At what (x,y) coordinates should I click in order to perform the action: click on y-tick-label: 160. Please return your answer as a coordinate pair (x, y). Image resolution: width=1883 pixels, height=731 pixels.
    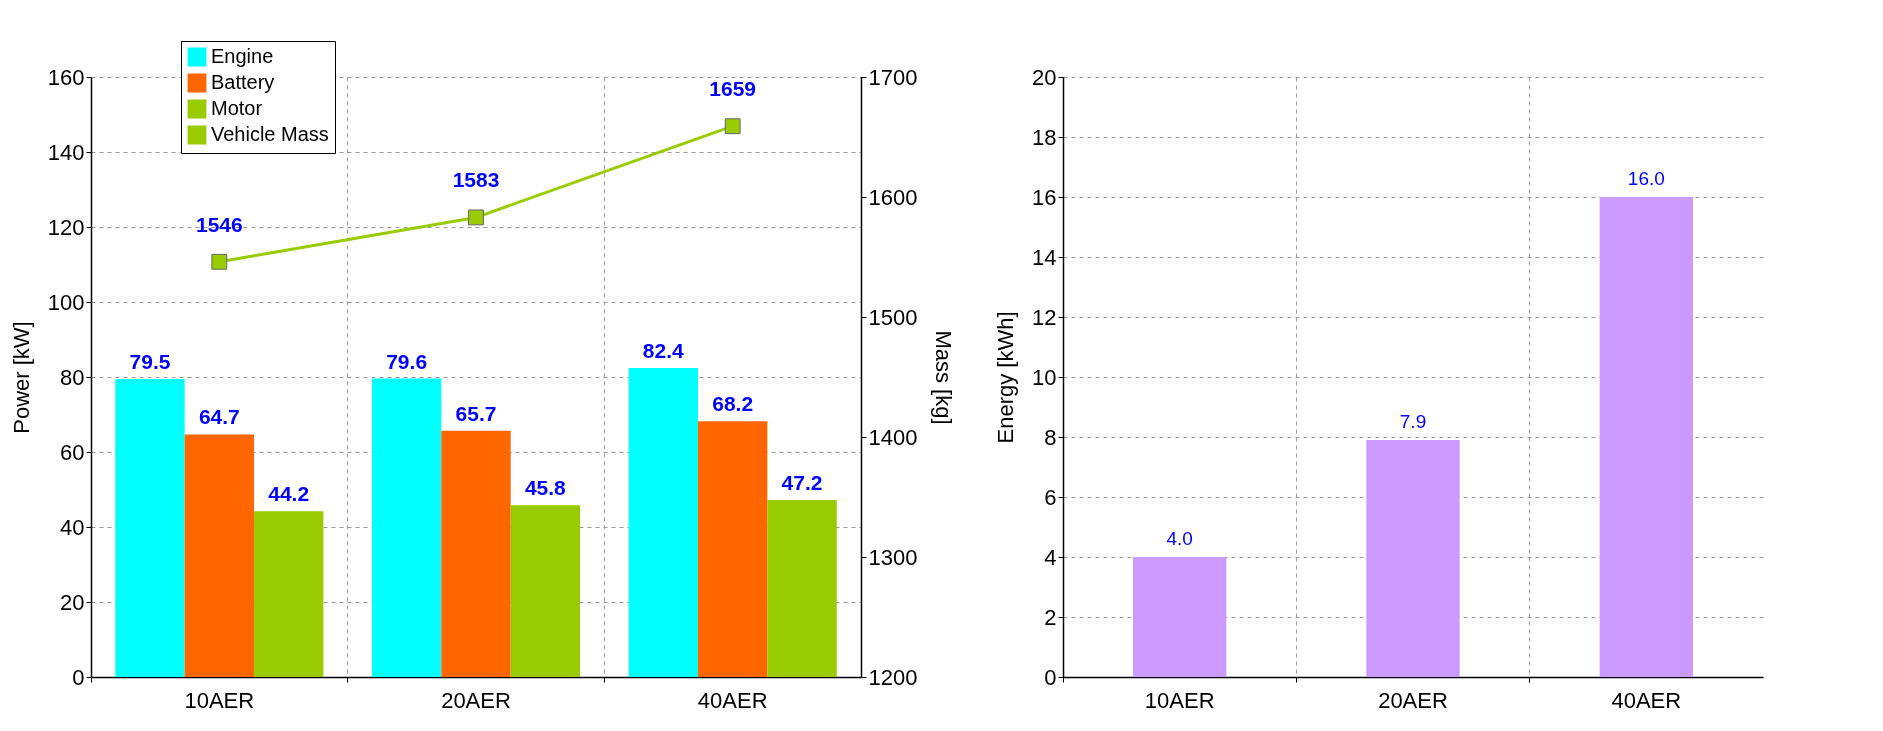
    Looking at the image, I should click on (66, 77).